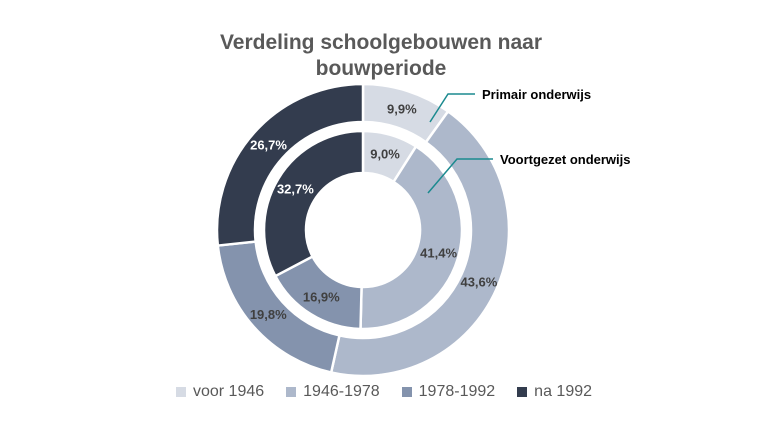 This screenshot has height=432, width=768. What do you see at coordinates (452, 108) in the screenshot?
I see `callout-line-primair` at bounding box center [452, 108].